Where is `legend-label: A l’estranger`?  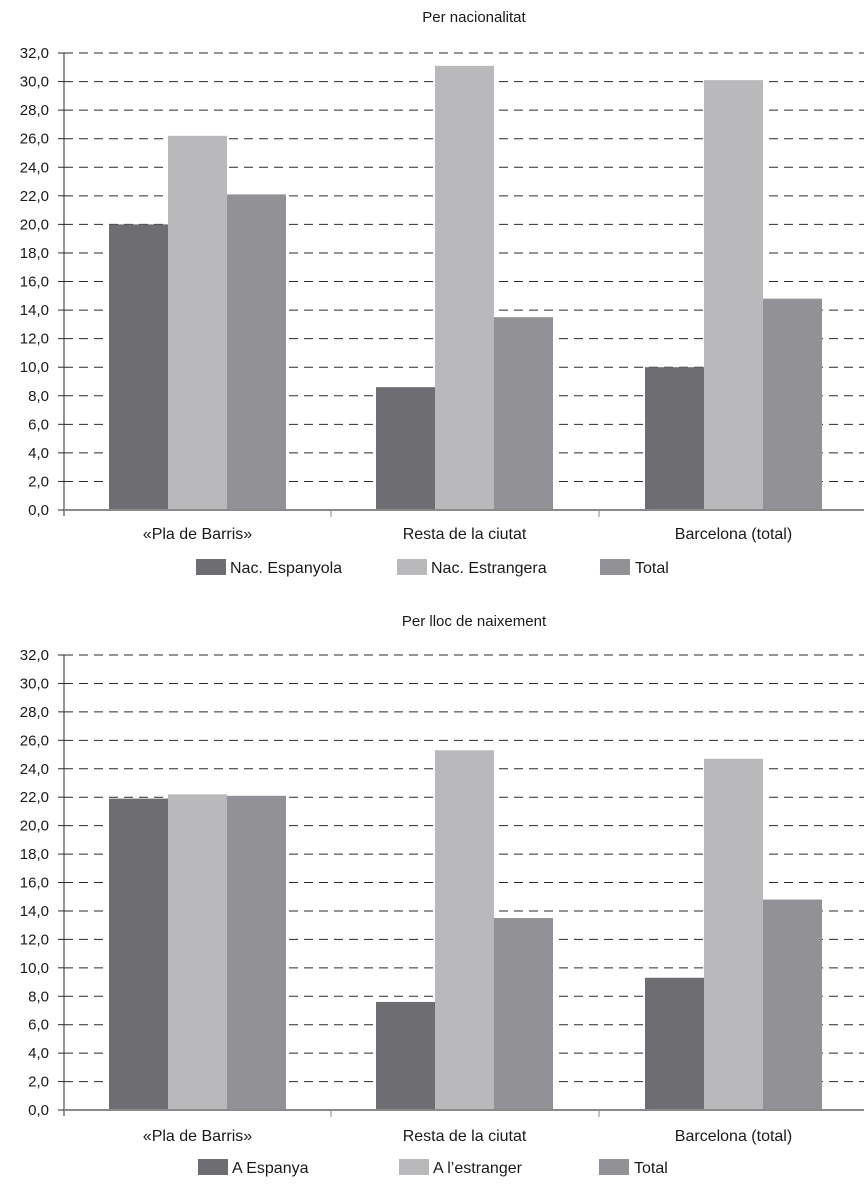
legend-label: A l’estranger is located at coordinates (478, 1168).